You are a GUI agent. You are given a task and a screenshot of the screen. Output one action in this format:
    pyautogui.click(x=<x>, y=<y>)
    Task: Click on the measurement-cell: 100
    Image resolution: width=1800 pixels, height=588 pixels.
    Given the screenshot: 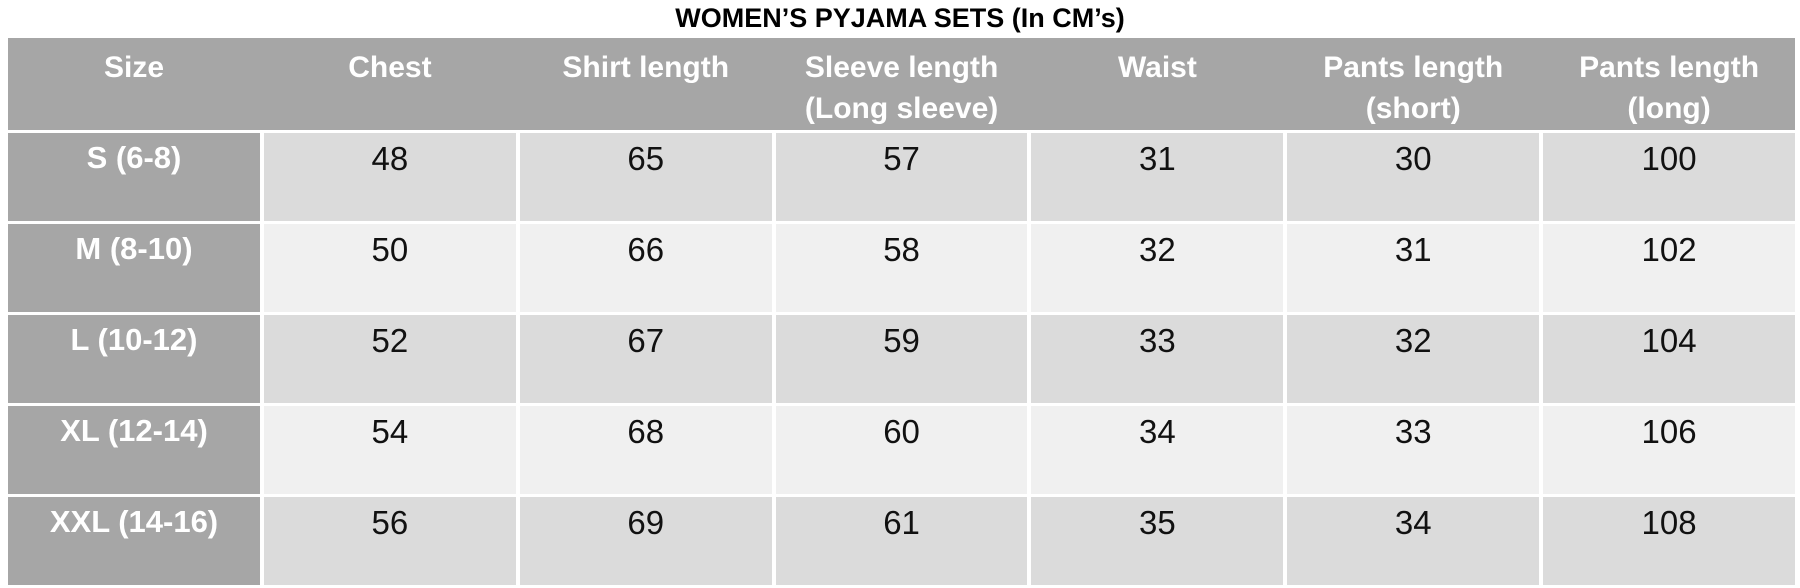 What is the action you would take?
    pyautogui.click(x=1669, y=177)
    